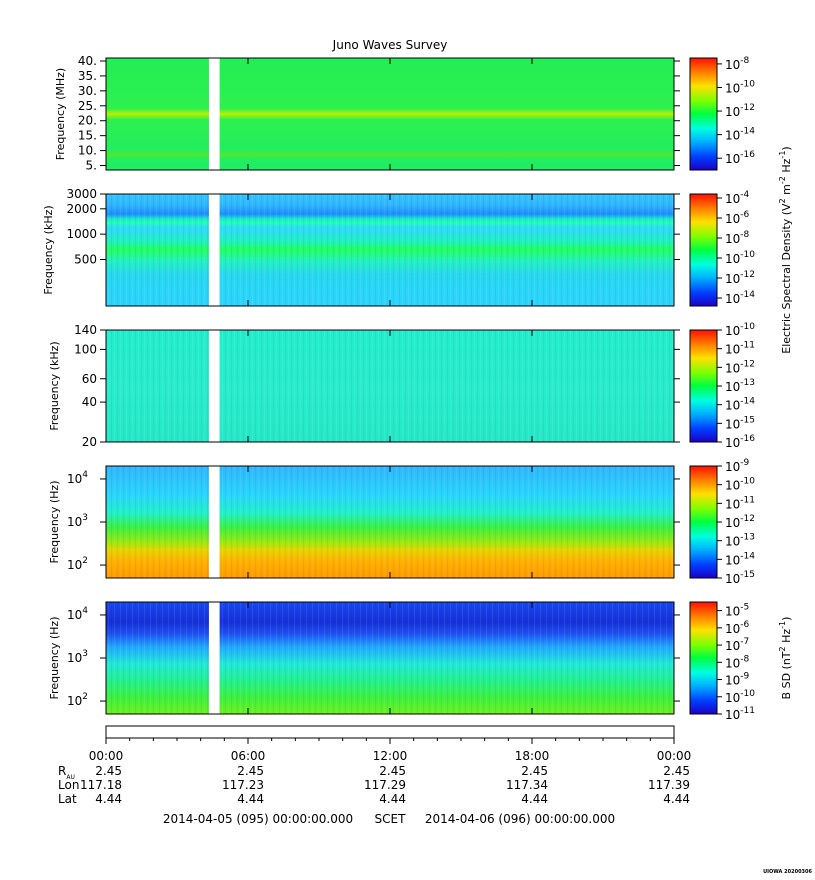 The width and height of the screenshot is (815, 880). Describe the element at coordinates (89, 402) in the screenshot. I see `y-tick-label: 40` at that location.